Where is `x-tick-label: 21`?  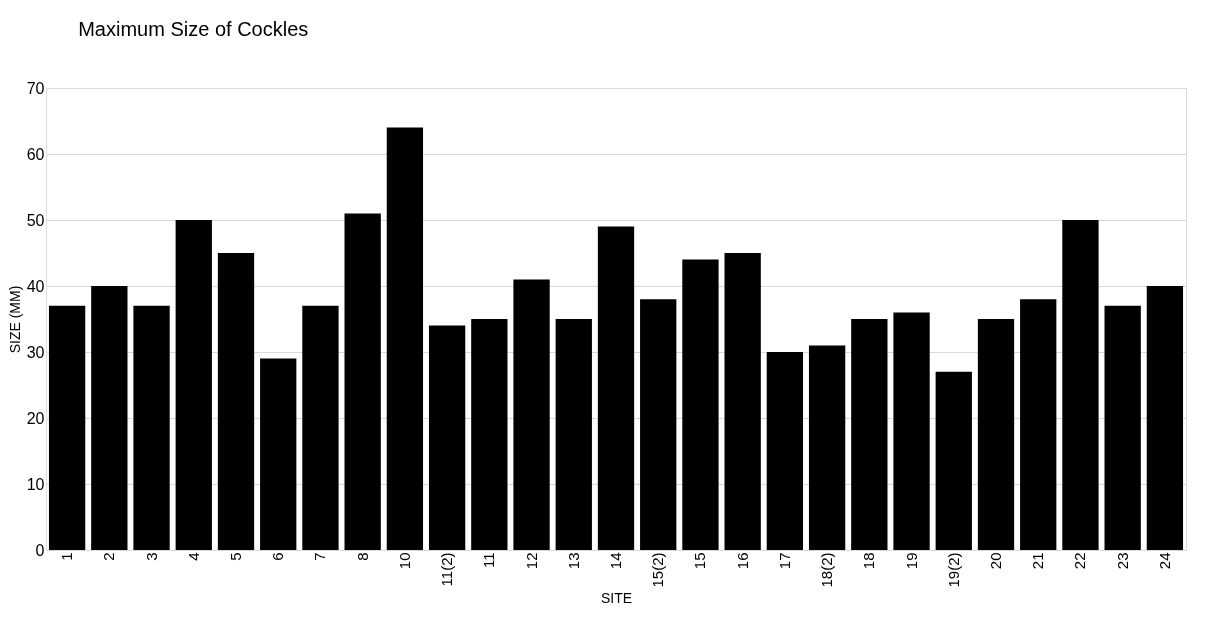
x-tick-label: 21 is located at coordinates (1038, 561).